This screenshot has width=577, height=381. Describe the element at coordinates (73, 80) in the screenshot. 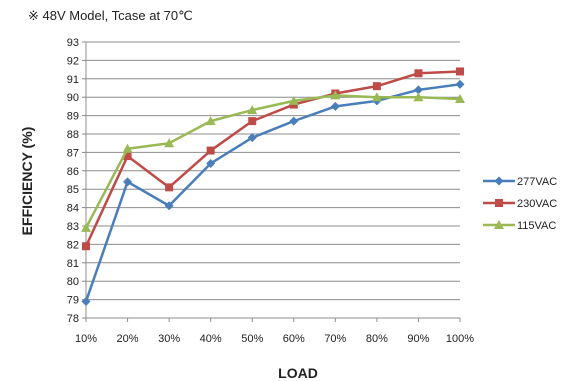

I see `y-tick-label: 91` at that location.